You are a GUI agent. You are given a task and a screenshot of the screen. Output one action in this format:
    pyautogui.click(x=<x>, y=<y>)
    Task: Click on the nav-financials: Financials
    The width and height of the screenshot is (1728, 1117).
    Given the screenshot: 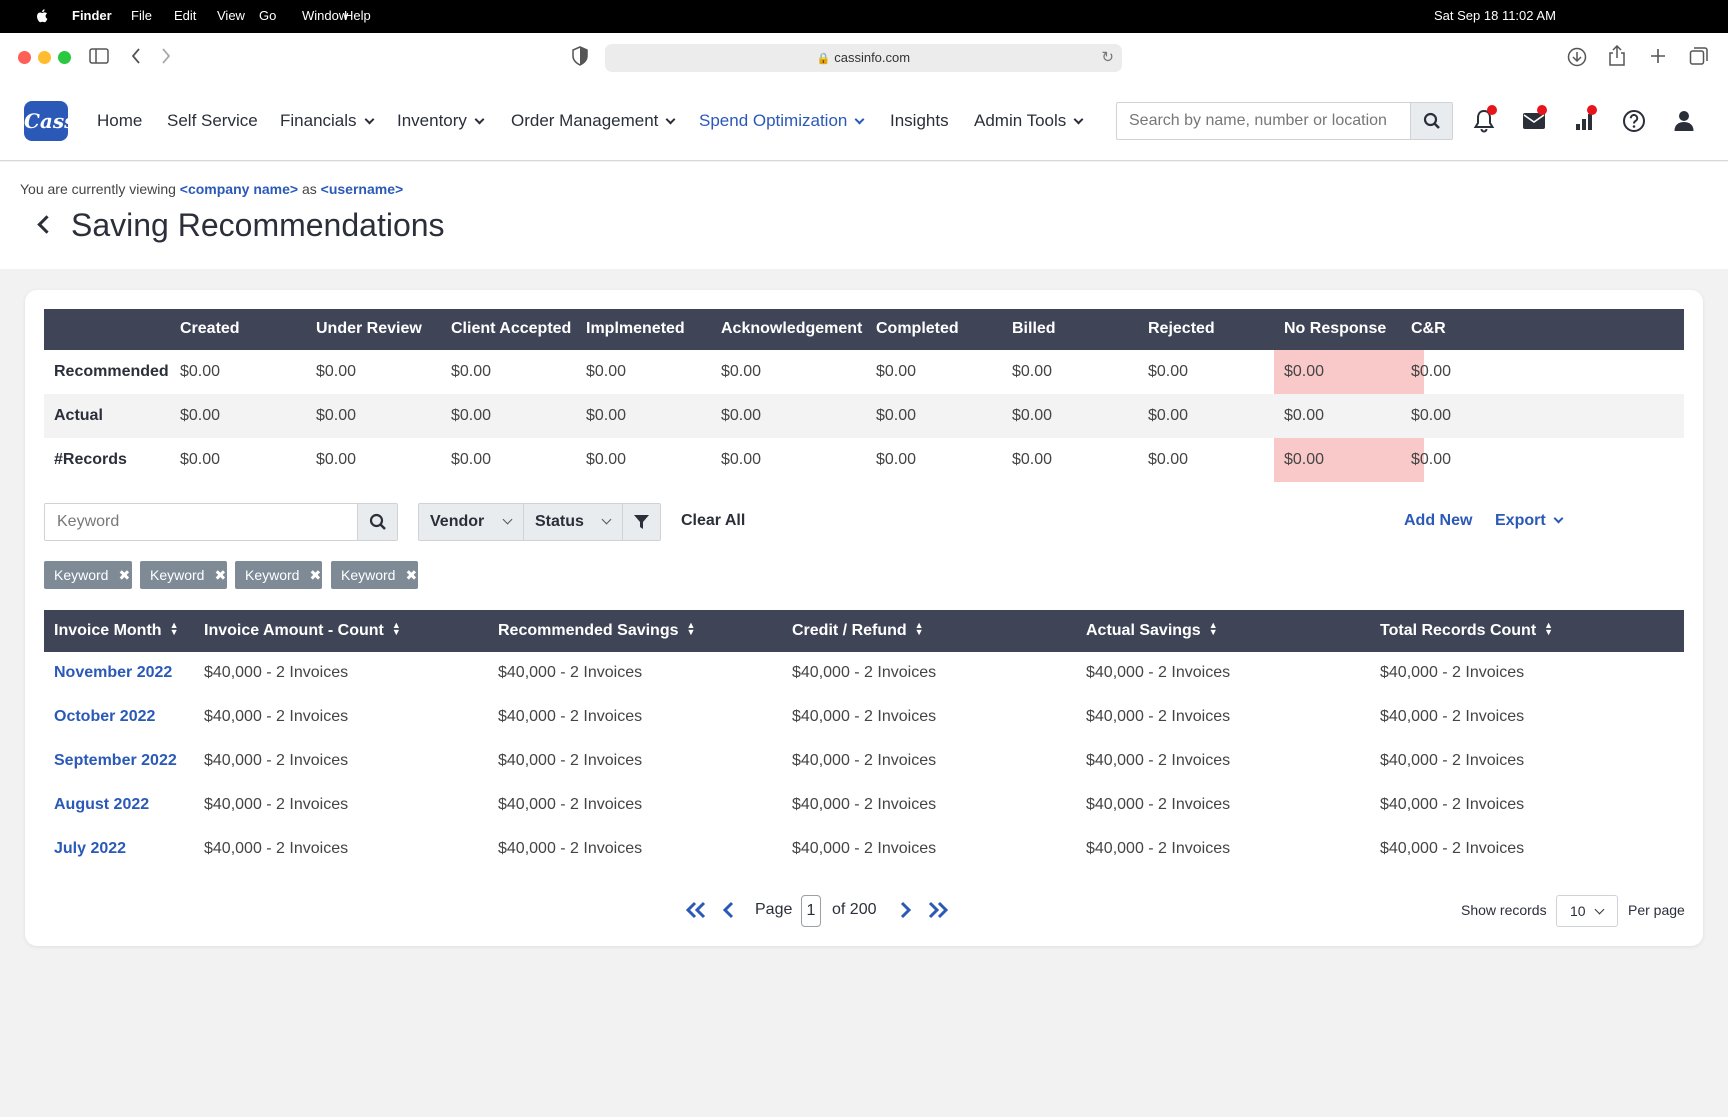 What is the action you would take?
    pyautogui.click(x=327, y=121)
    